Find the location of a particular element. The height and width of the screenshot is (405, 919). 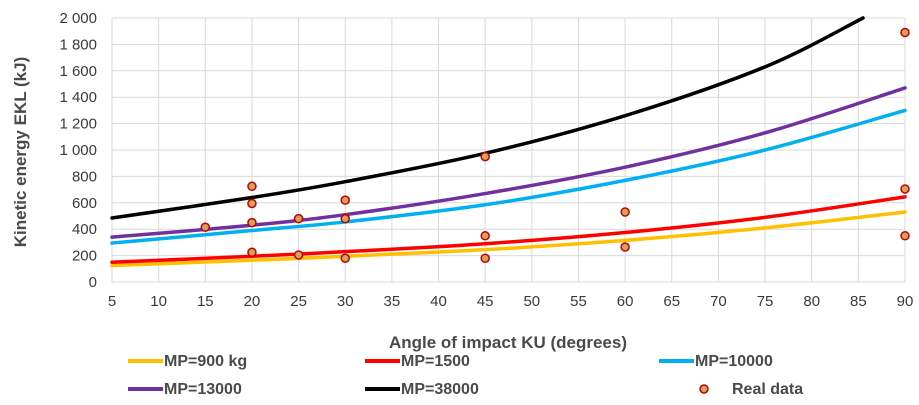

x-tick-label: 80 is located at coordinates (811, 301).